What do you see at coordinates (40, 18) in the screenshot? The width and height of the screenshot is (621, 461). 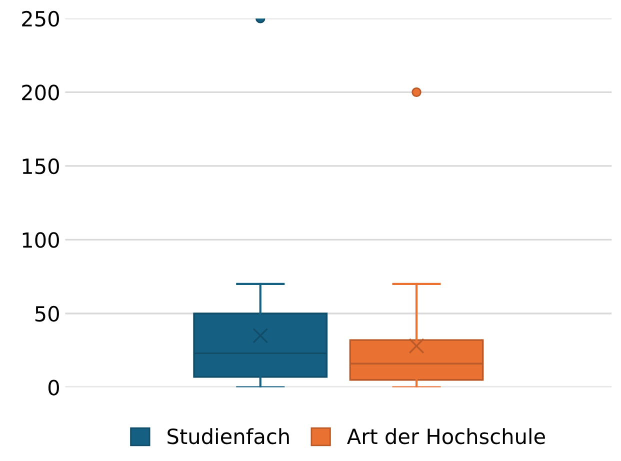 I see `y-tick-label: 250` at bounding box center [40, 18].